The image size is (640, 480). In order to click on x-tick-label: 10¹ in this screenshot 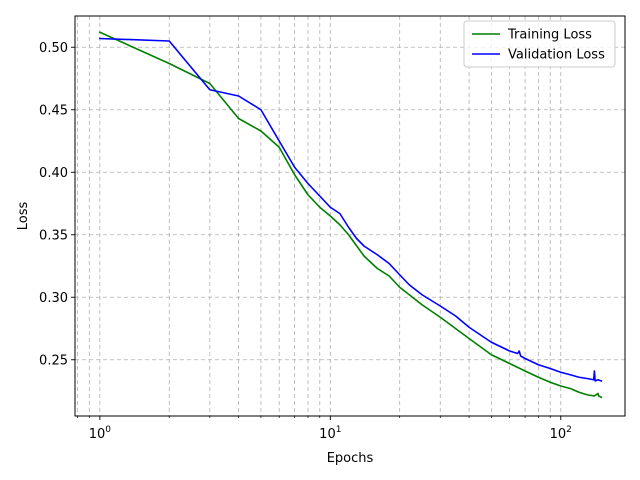, I will do `click(330, 433)`.